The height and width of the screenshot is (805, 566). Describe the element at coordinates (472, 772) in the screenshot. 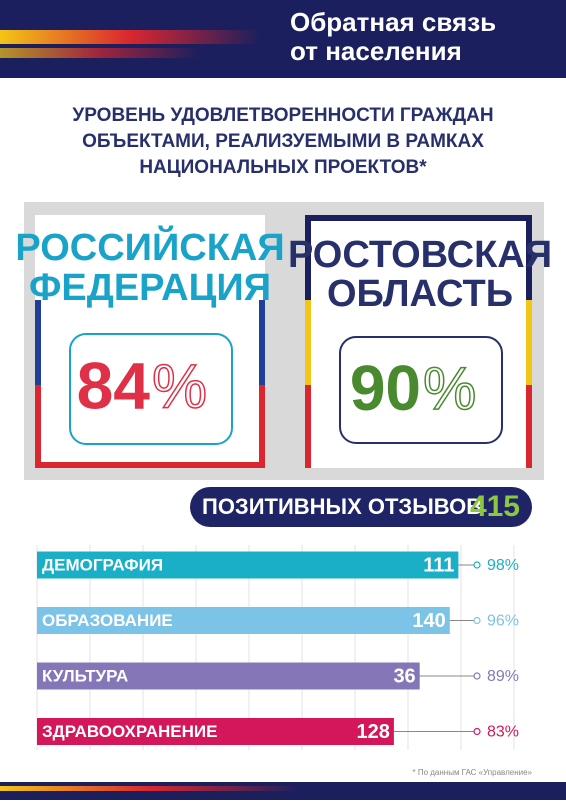

I see `footnote: * По данным ГАС «Управление»` at that location.